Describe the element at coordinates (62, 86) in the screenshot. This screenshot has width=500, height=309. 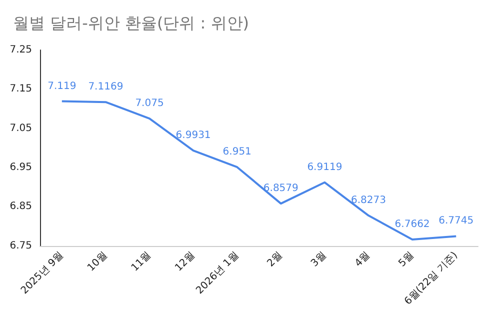
I see `data-label: 7.119` at that location.